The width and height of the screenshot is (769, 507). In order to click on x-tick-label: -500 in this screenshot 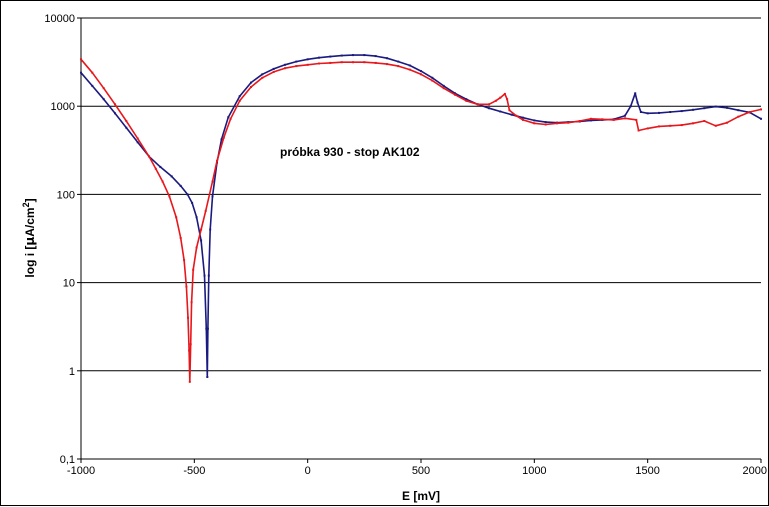, I will do `click(194, 471)`.